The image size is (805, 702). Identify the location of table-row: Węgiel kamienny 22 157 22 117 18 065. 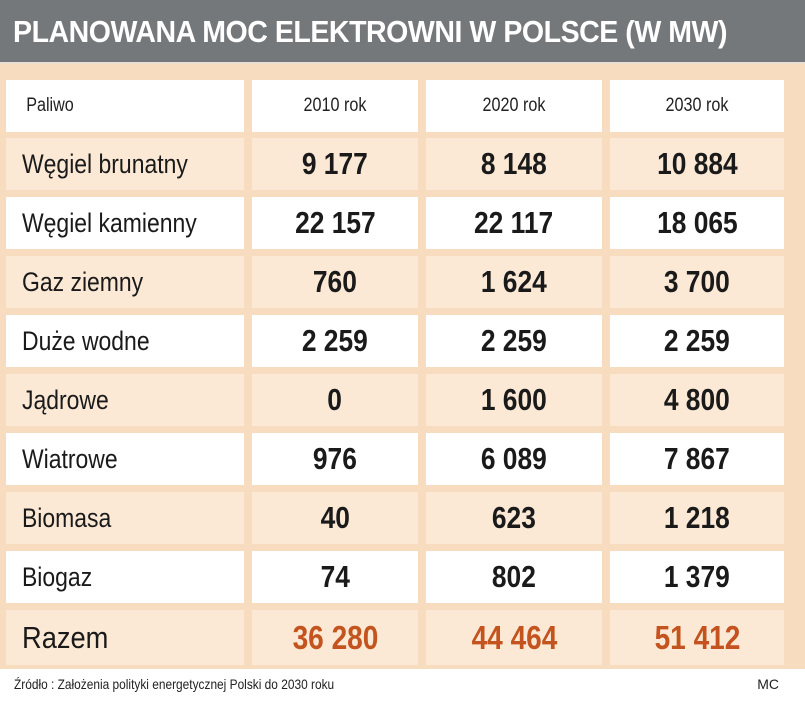
(395, 223).